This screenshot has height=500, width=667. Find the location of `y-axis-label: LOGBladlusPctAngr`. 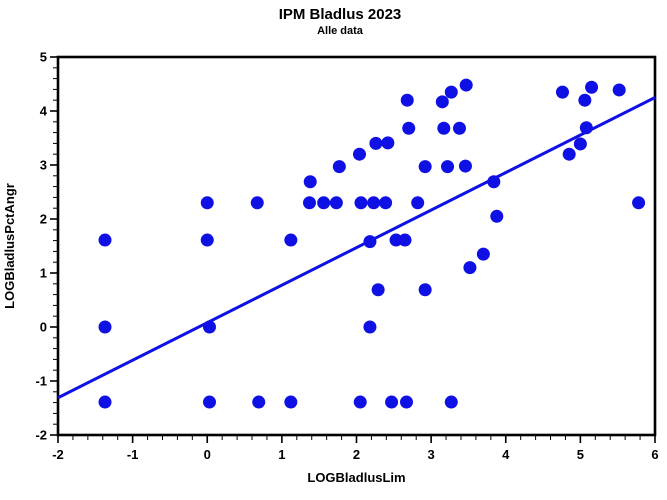

y-axis-label: LOGBladlusPctAngr is located at coordinates (9, 246).